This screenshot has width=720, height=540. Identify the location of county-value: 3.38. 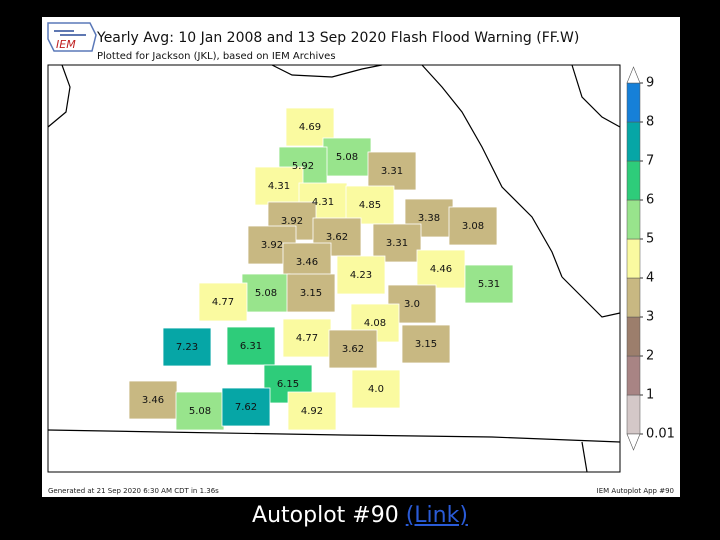
(429, 218).